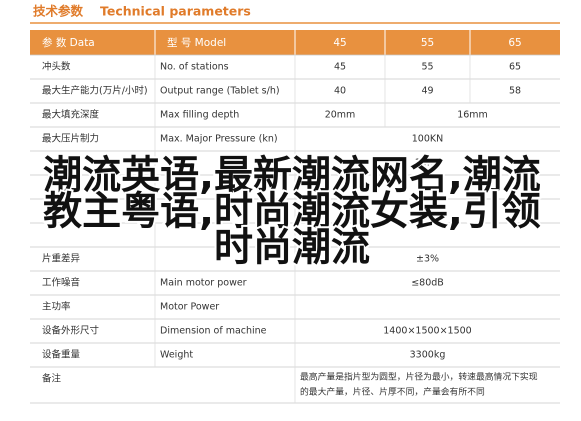  I want to click on title-cn: 技术参数, so click(58, 11).